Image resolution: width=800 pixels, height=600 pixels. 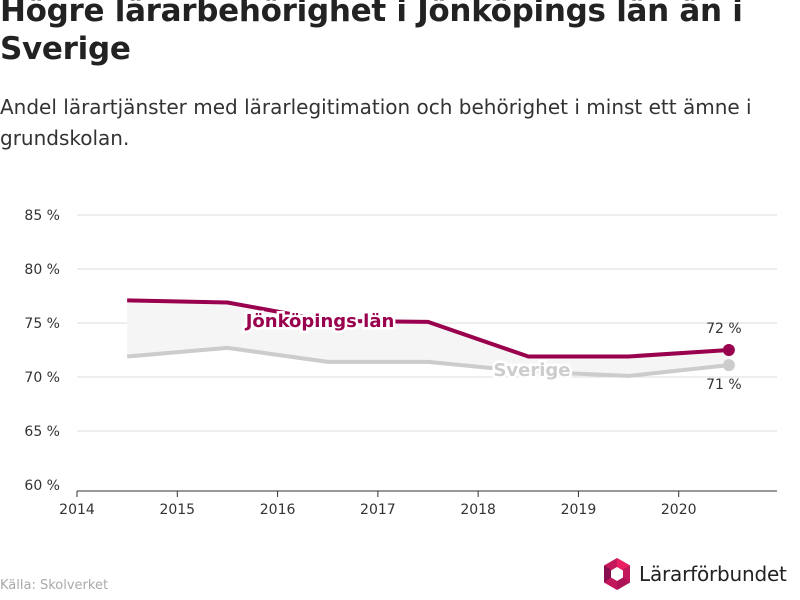 I want to click on series-line-sverige, so click(x=428, y=361).